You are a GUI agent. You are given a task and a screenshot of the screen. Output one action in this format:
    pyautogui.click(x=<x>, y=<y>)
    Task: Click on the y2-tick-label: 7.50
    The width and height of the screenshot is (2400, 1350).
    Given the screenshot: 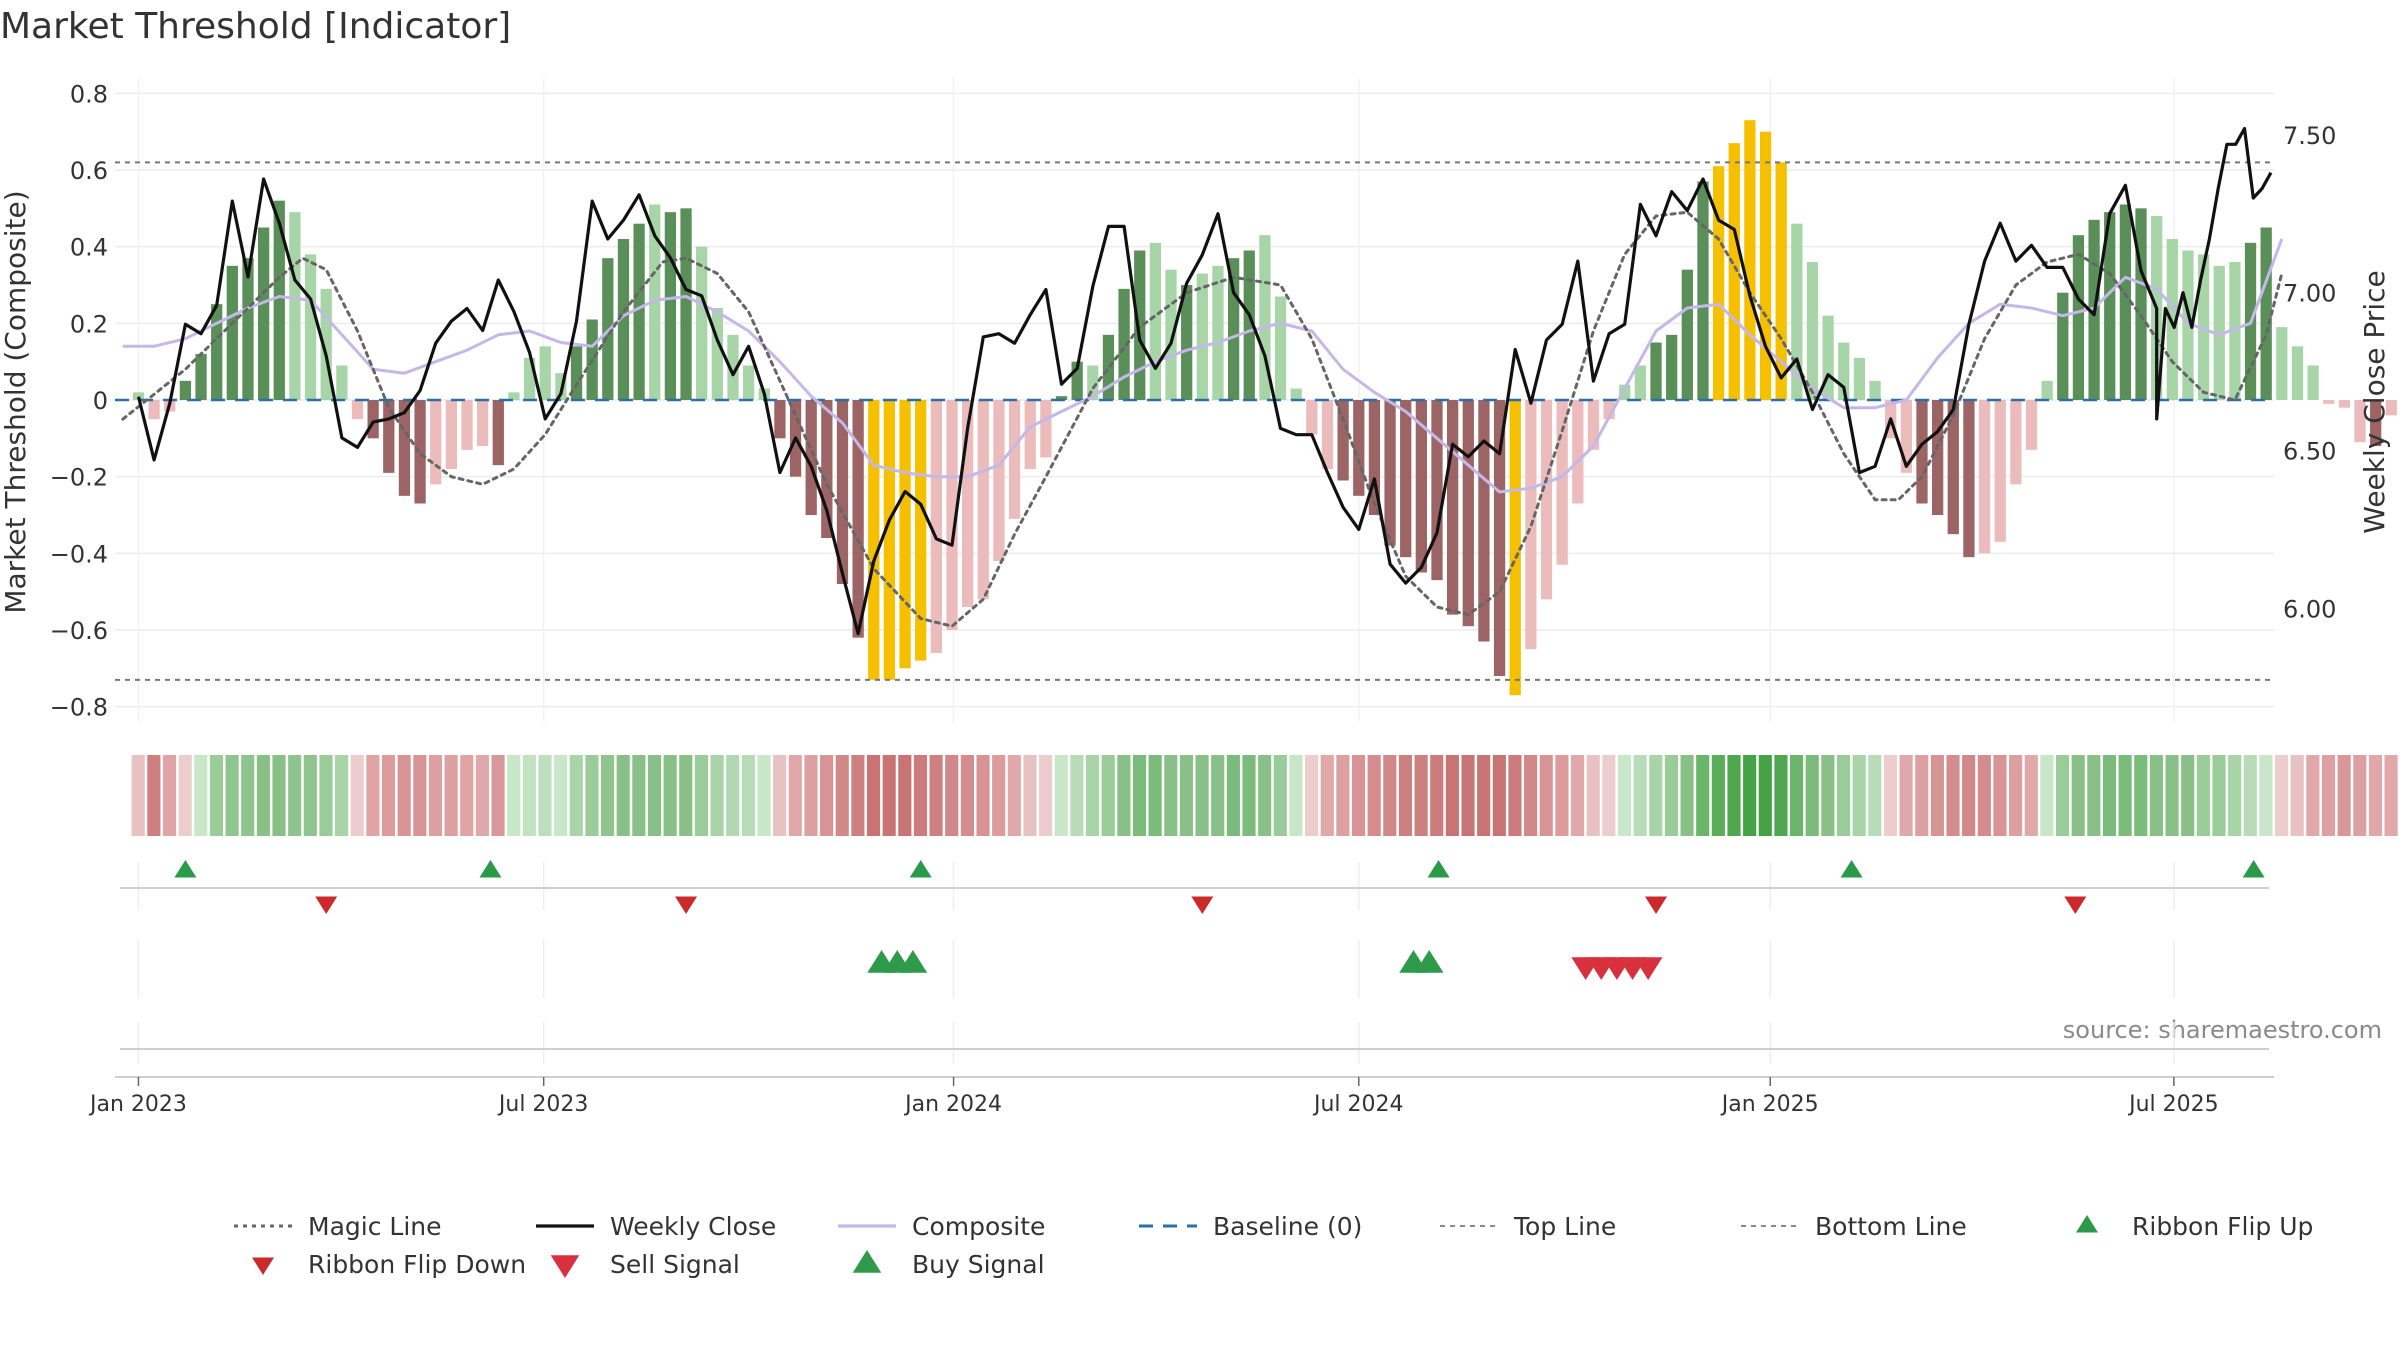 What is the action you would take?
    pyautogui.click(x=2309, y=136)
    